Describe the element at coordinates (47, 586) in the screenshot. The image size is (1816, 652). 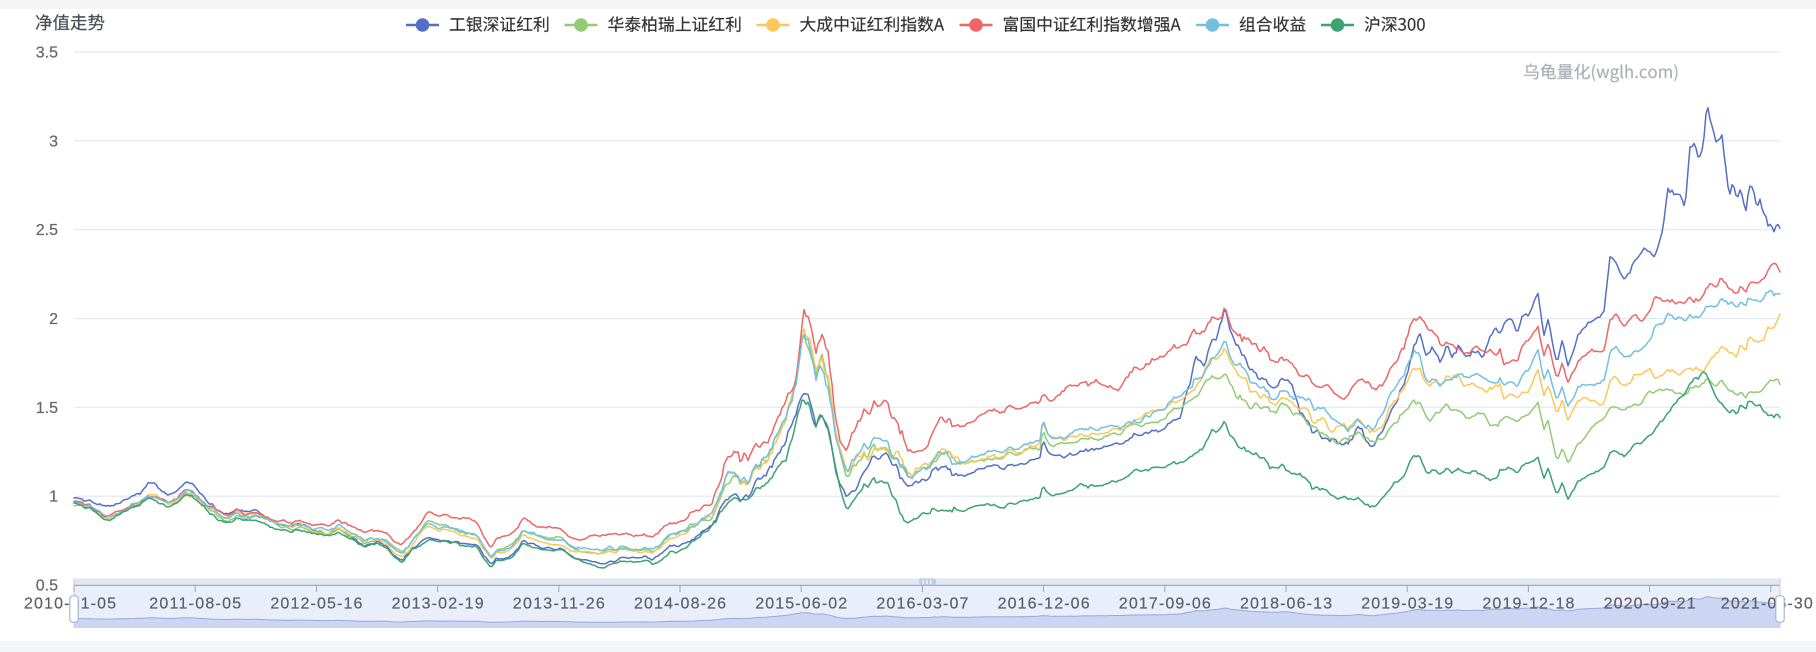
I see `svg-text: 0.5` at that location.